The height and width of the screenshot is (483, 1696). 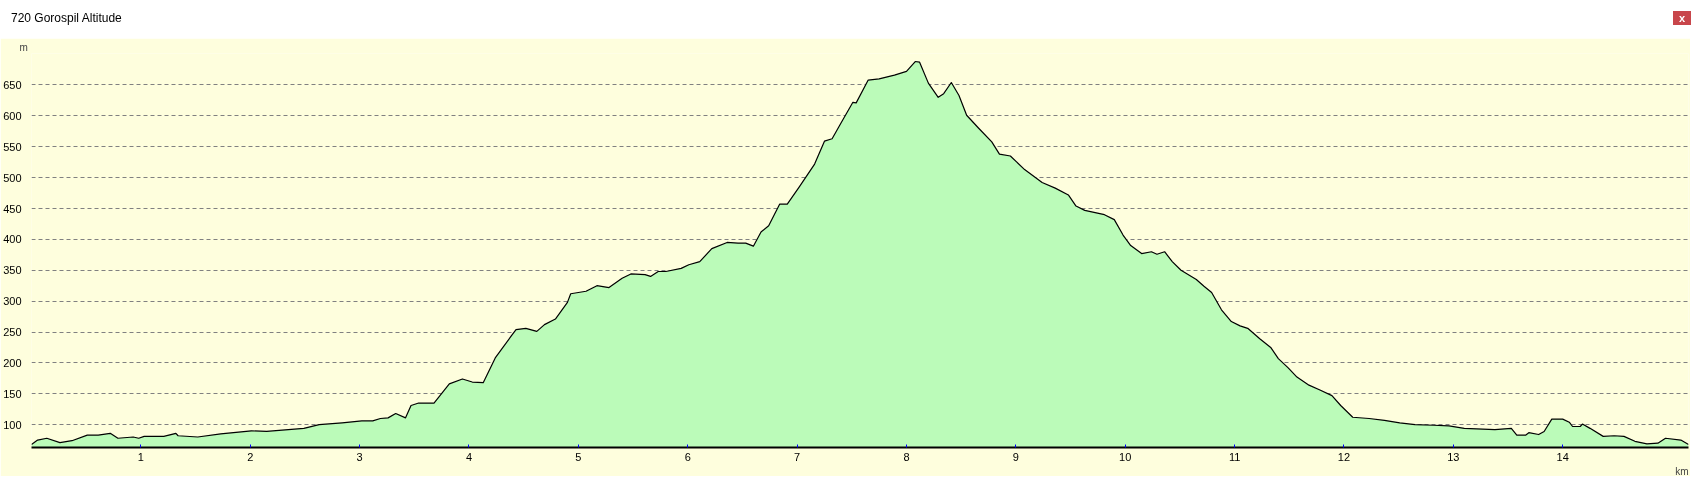 I want to click on y-tick-label: 250, so click(x=12, y=332).